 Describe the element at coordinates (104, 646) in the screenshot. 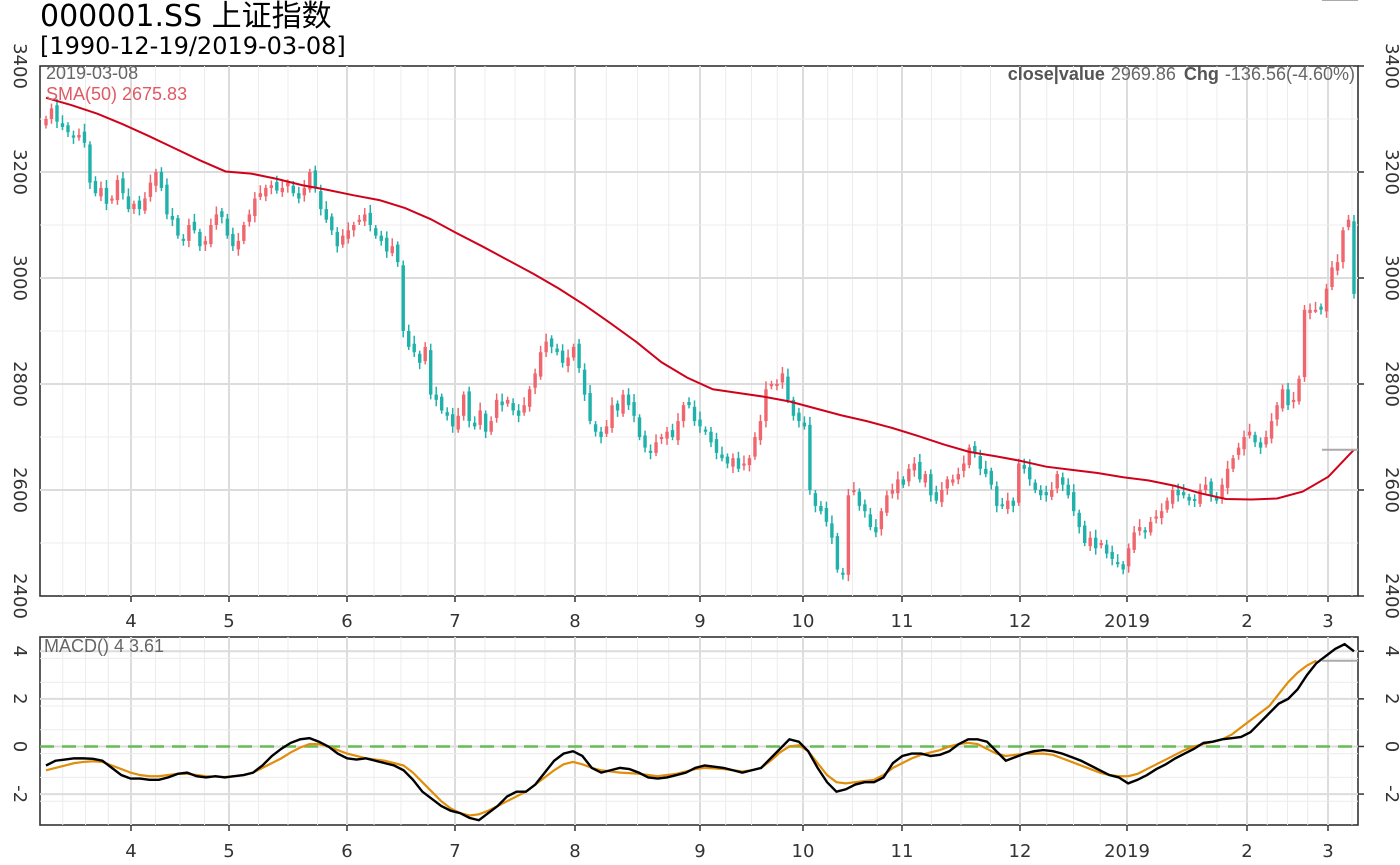

I see `macd-legend: MACD() 4 3.61` at that location.